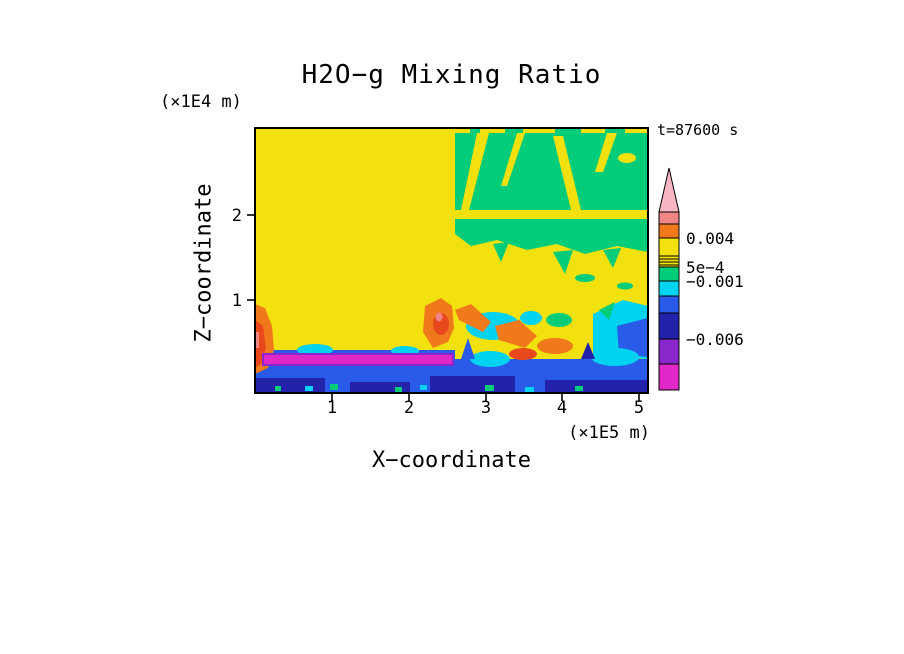 The height and width of the screenshot is (654, 904). I want to click on x-tick-label-2: 2, so click(409, 408).